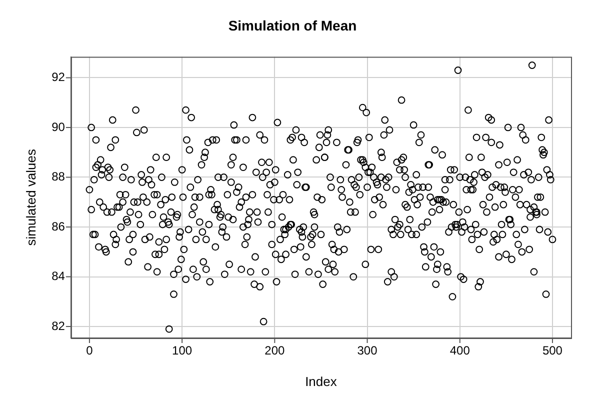  What do you see at coordinates (367, 351) in the screenshot?
I see `x-tick-label: 300` at bounding box center [367, 351].